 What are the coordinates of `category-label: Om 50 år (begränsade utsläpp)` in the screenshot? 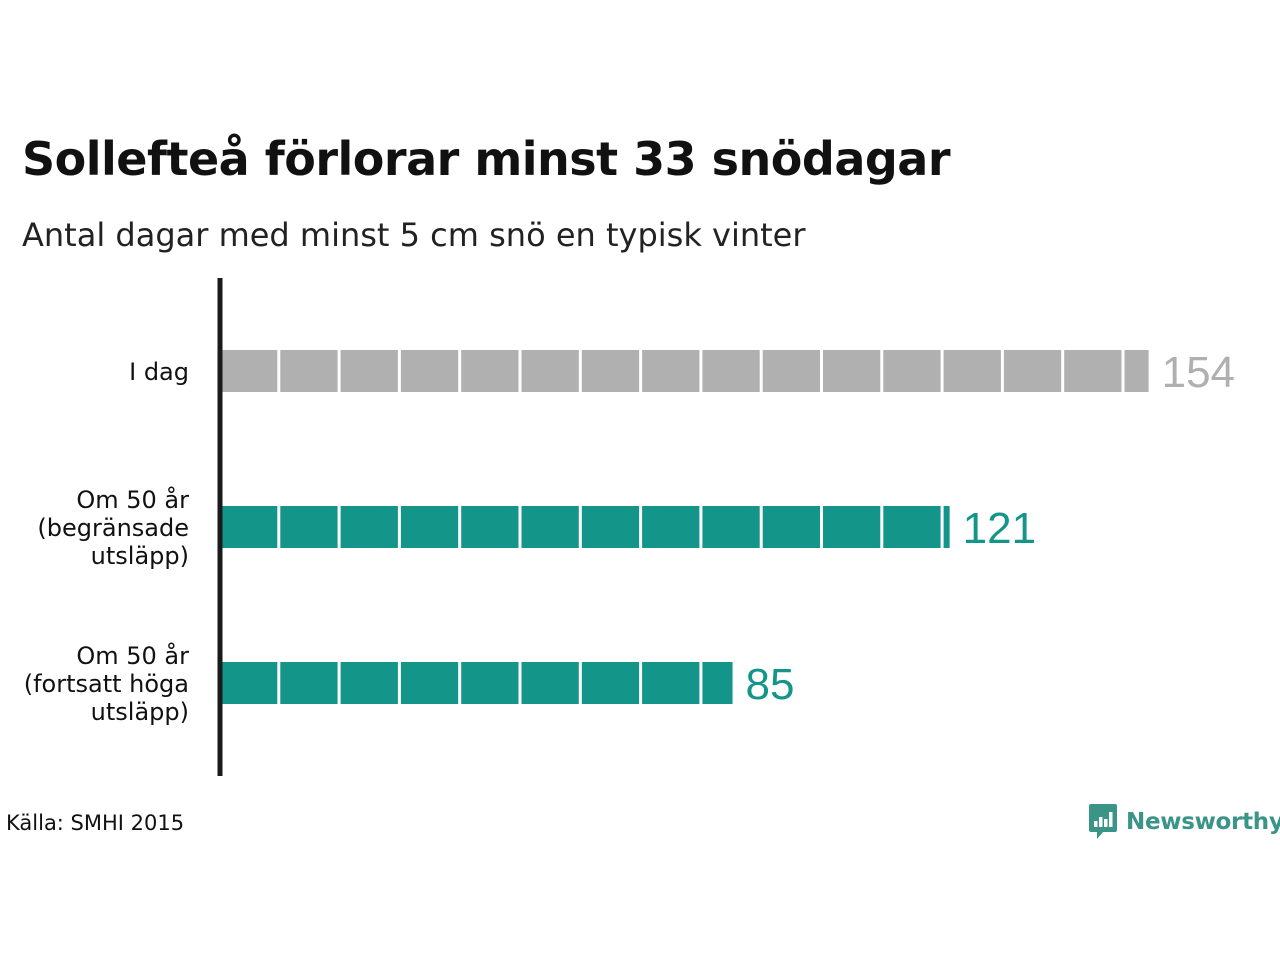 It's located at (113, 527).